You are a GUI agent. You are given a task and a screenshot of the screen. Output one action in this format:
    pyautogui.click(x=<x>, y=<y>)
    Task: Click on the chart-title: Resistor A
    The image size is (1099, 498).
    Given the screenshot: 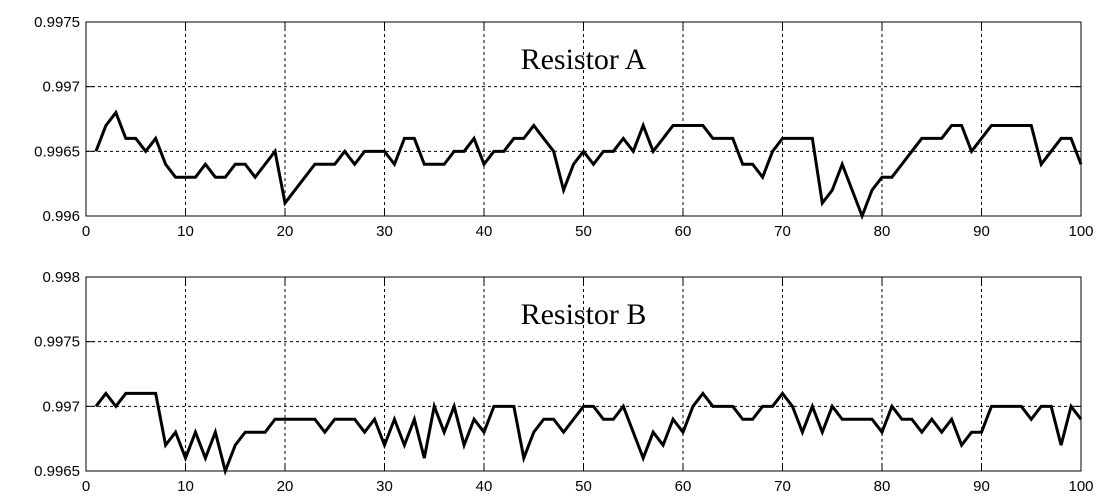 What is the action you would take?
    pyautogui.click(x=584, y=59)
    